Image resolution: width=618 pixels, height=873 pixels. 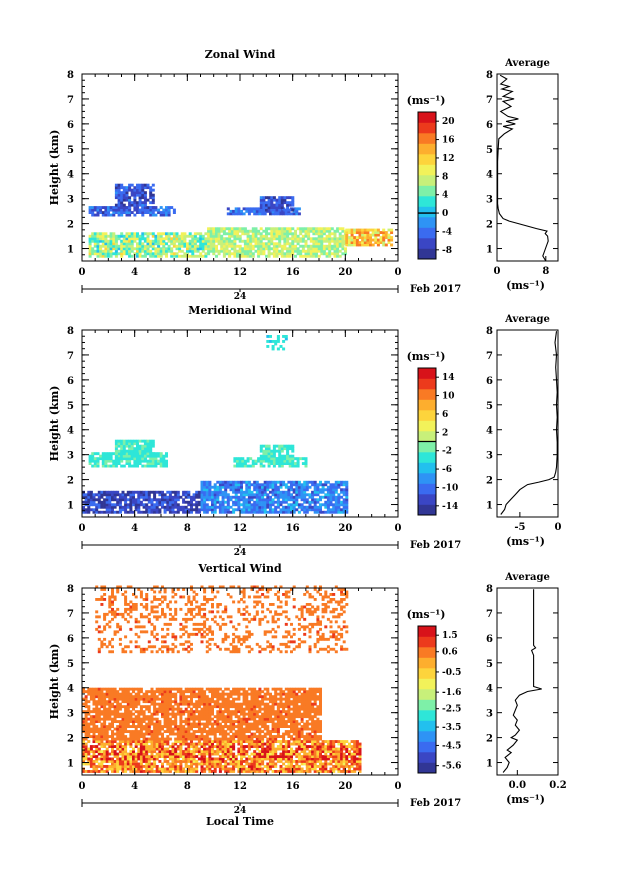 I want to click on average-x-tick-label: 0, so click(x=497, y=271).